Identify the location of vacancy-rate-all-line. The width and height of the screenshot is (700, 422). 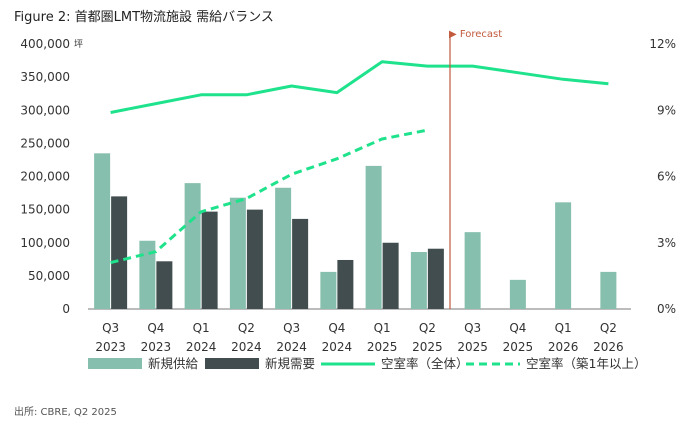
(359, 87).